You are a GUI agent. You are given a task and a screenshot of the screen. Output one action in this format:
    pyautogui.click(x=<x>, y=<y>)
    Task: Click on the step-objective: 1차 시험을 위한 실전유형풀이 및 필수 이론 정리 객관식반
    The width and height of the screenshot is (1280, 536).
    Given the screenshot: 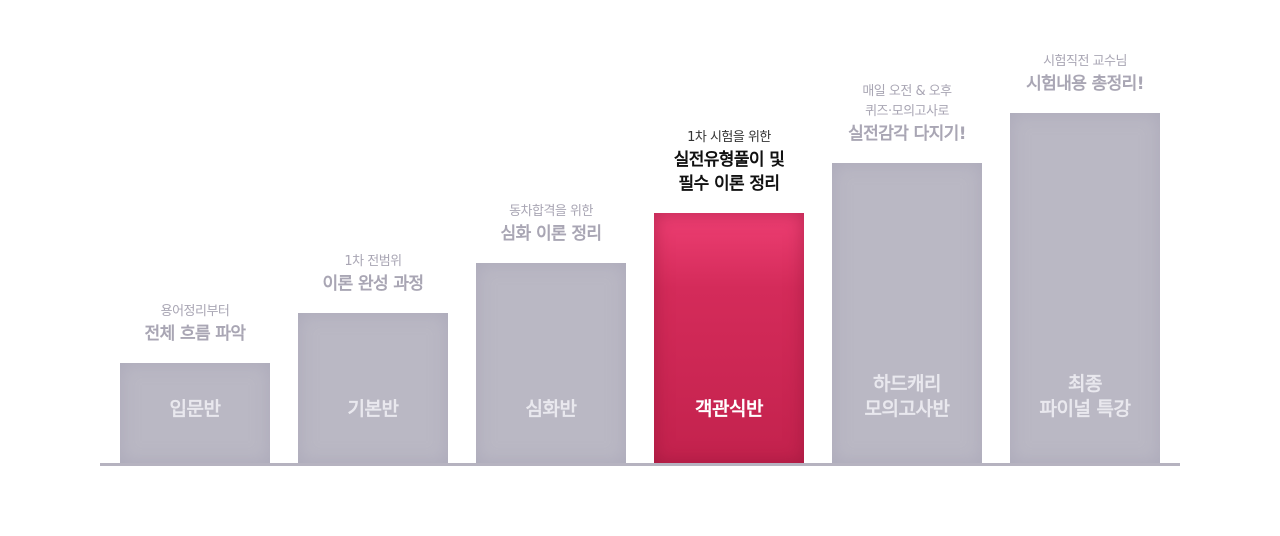 What is the action you would take?
    pyautogui.click(x=729, y=290)
    